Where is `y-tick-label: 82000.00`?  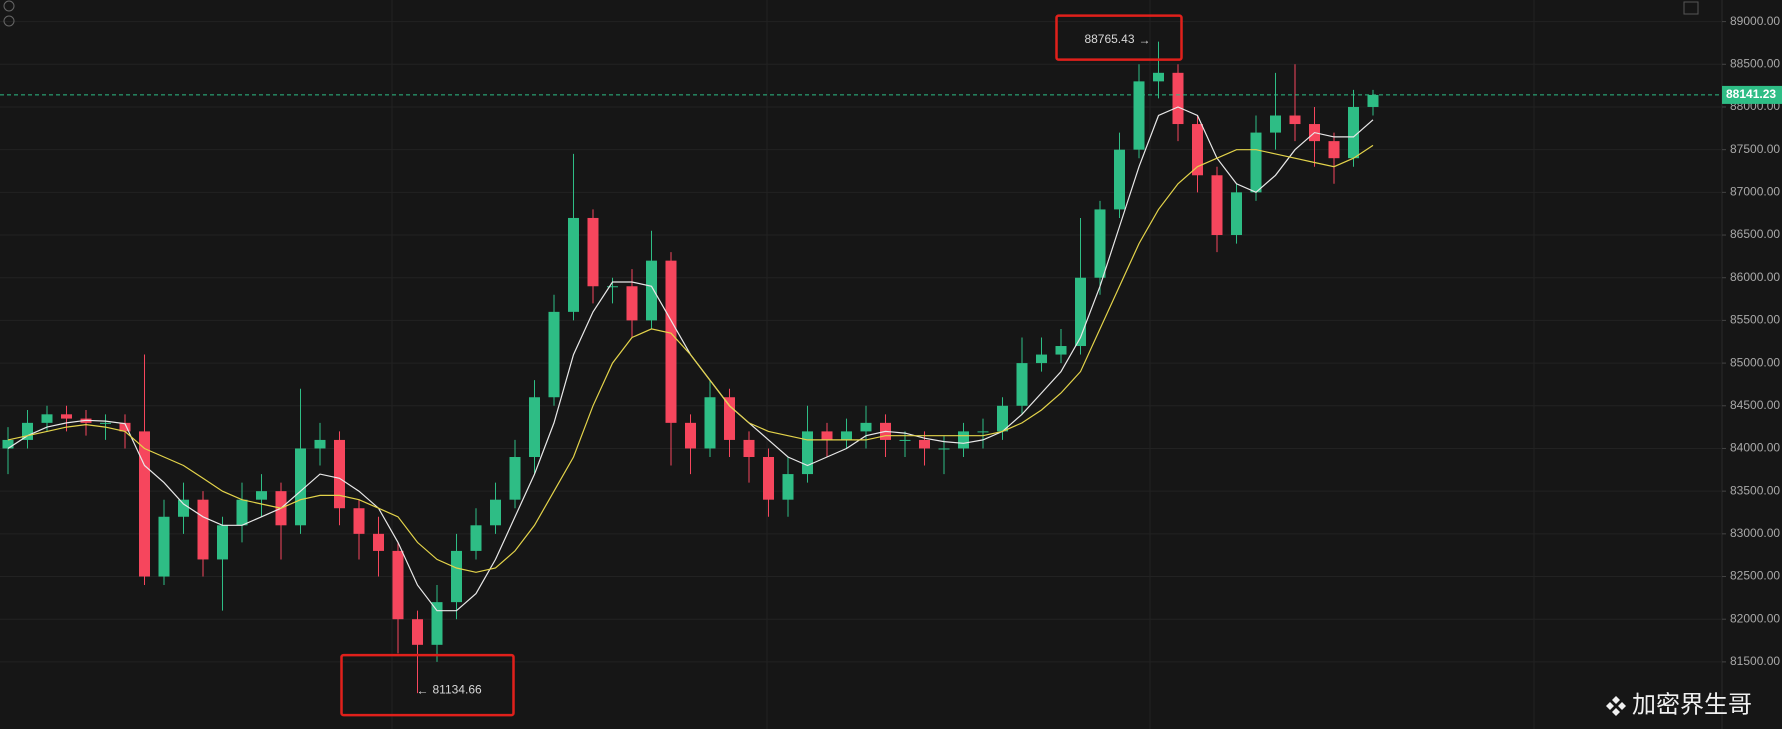 y-tick-label: 82000.00 is located at coordinates (1755, 618).